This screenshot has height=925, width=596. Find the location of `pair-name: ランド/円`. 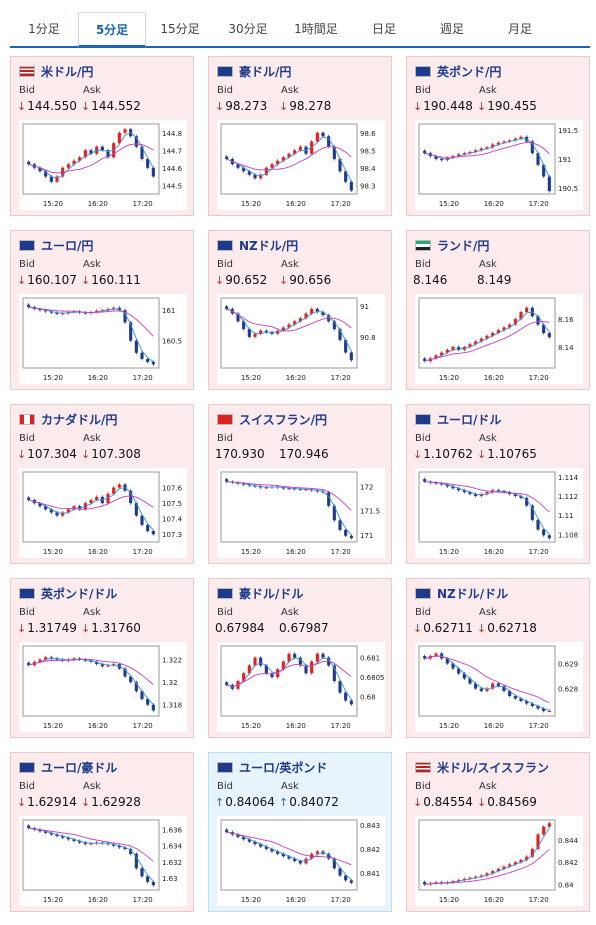

pair-name: ランド/円 is located at coordinates (463, 245).